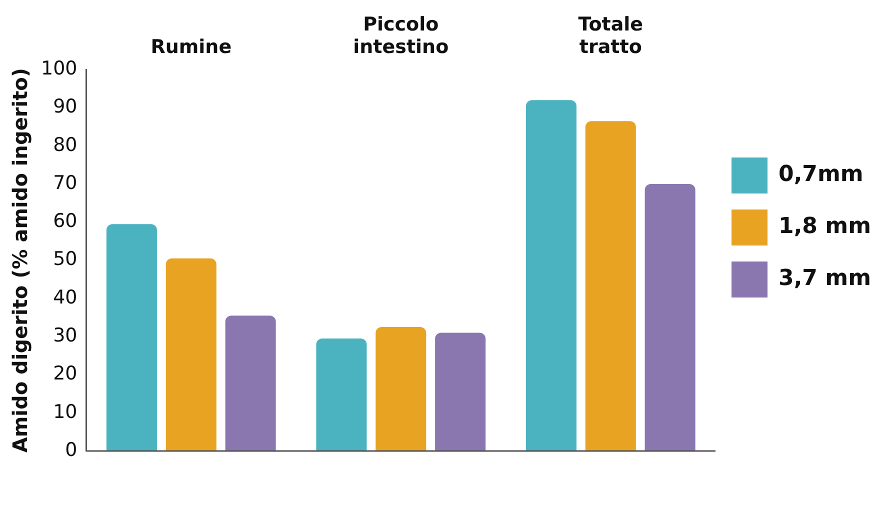 The width and height of the screenshot is (887, 521). What do you see at coordinates (20, 260) in the screenshot?
I see `y-axis-title: Amido digerito (% amido ingerito)` at bounding box center [20, 260].